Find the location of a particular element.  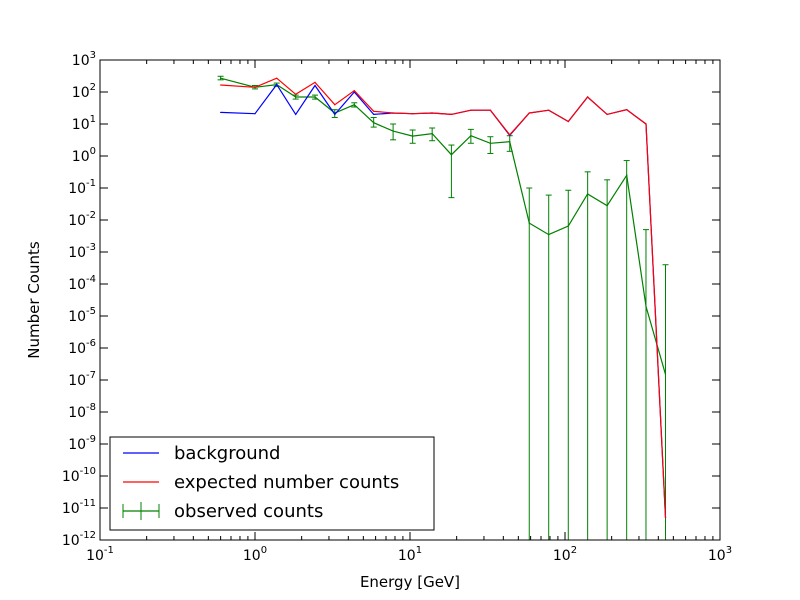

y-tick-label: 10³ is located at coordinates (84, 59).